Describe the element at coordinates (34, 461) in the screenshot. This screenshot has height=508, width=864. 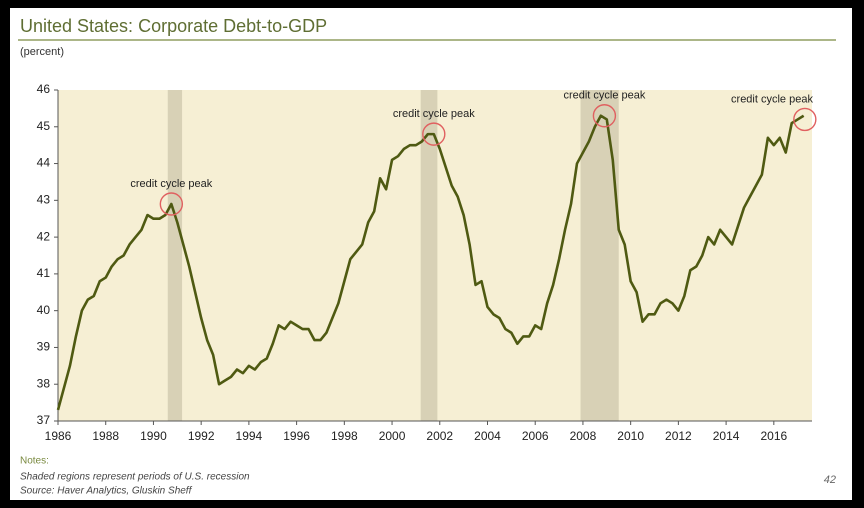
I see `notes-heading: Notes:` at that location.